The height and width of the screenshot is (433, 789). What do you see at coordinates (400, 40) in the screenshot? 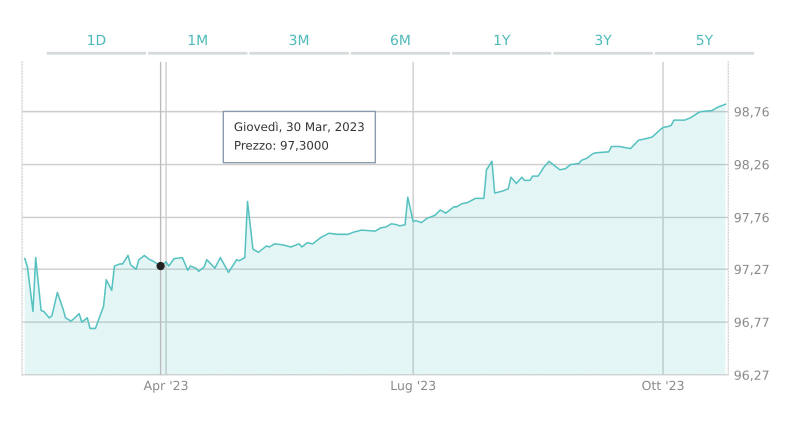
I see `text: 6M` at bounding box center [400, 40].